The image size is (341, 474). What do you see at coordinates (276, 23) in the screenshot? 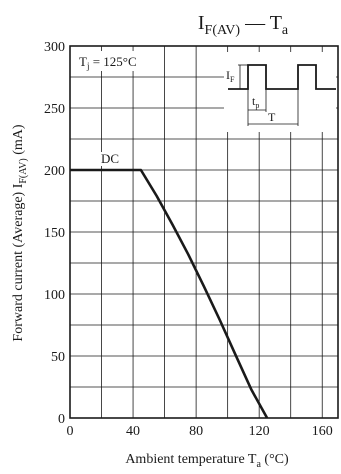
I see `title-temperature-symbol: T` at bounding box center [276, 23].